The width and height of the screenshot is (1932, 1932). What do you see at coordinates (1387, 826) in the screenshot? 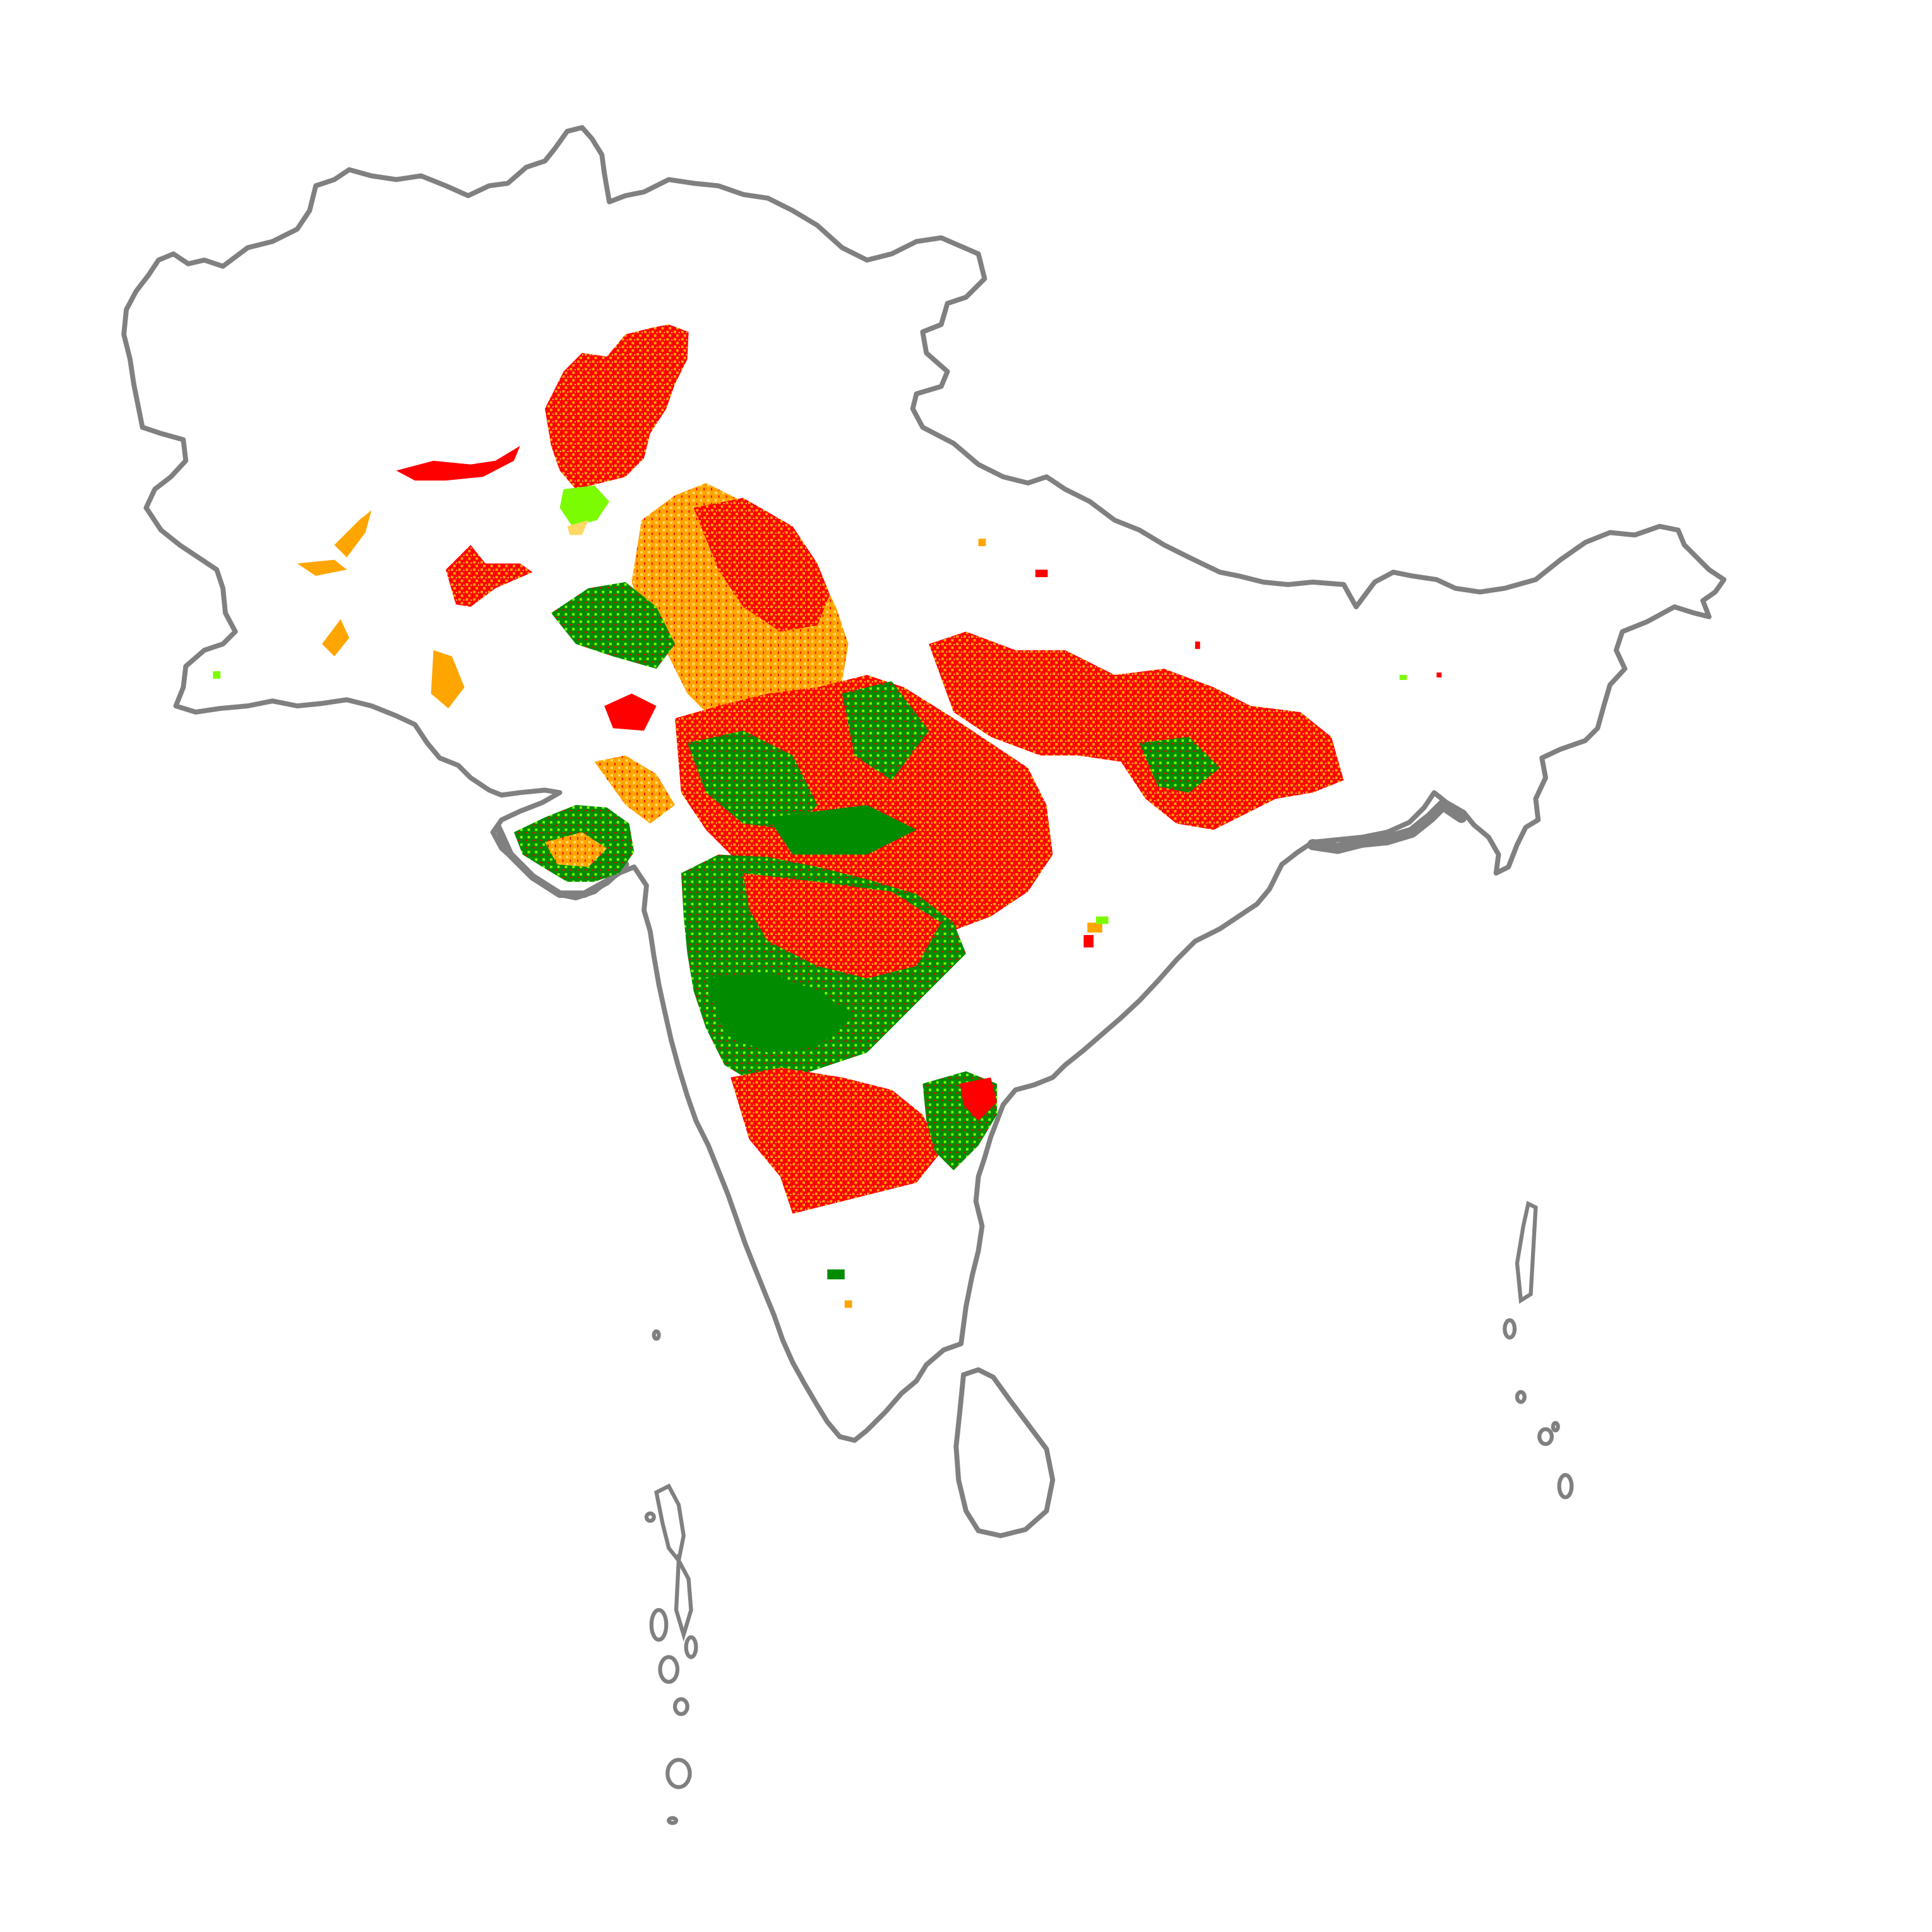
I see `delta-coast` at bounding box center [1387, 826].